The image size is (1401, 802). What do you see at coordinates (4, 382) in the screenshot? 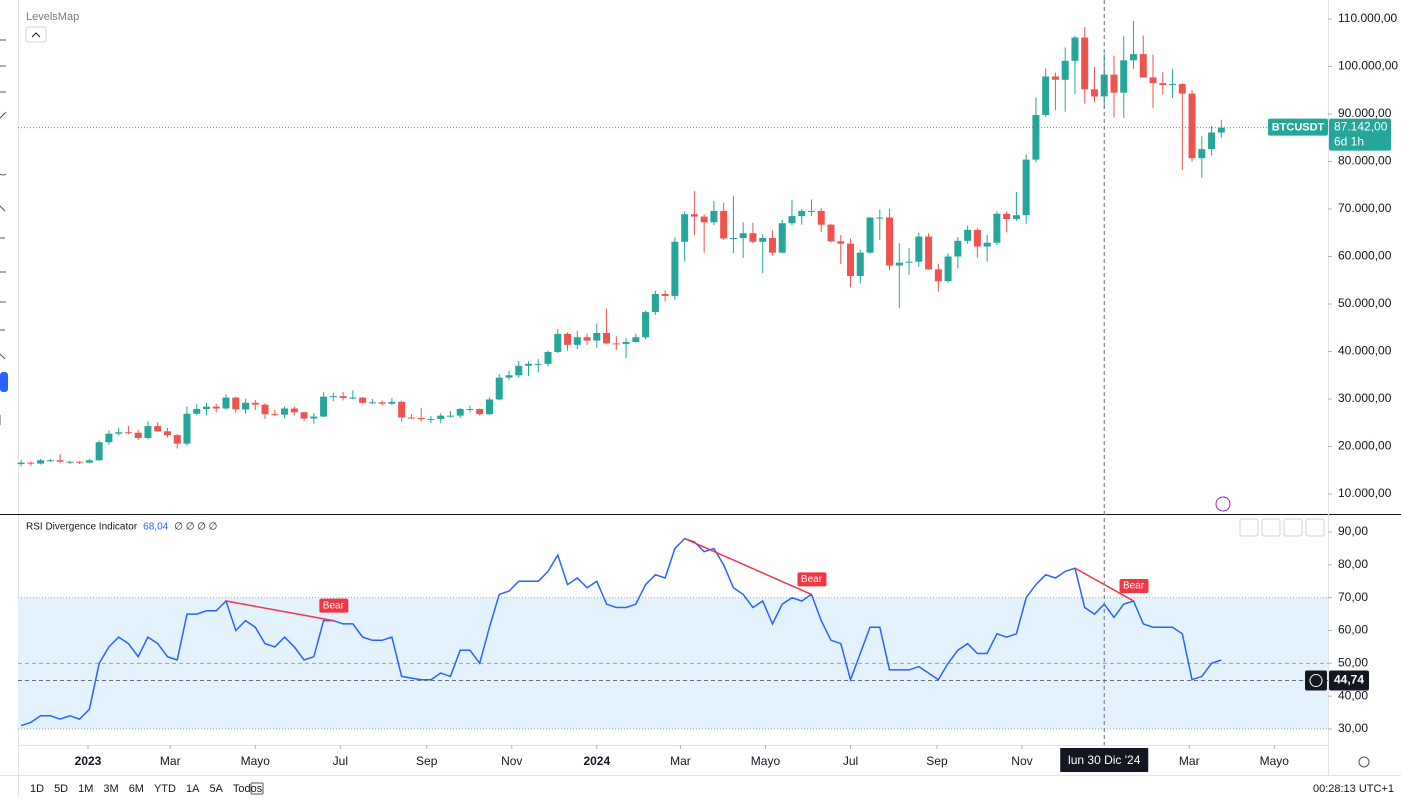
I see `tool-active` at bounding box center [4, 382].